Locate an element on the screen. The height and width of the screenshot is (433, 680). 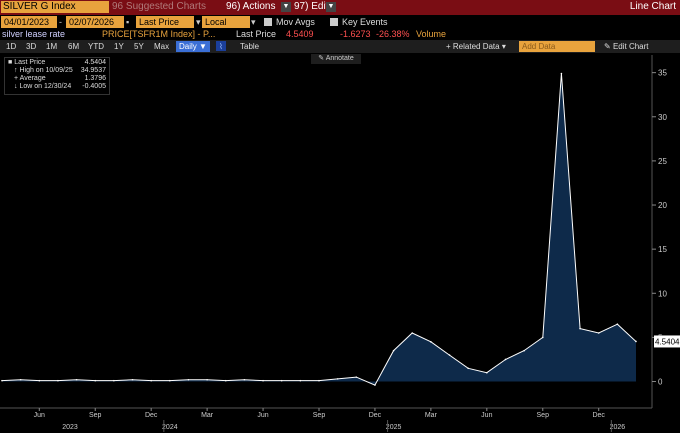
annotate-button: ✎ Annotate is located at coordinates (336, 59).